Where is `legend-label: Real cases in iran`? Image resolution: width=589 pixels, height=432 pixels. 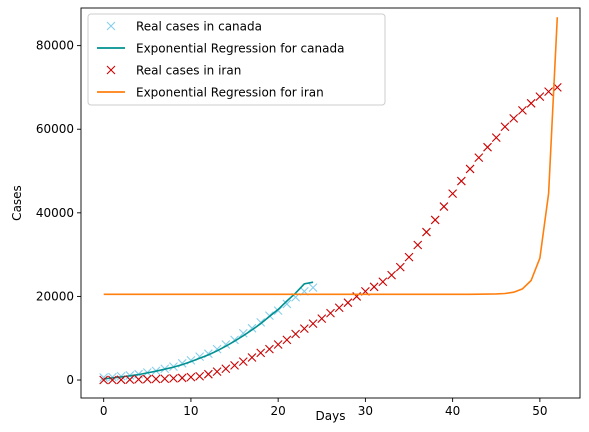
legend-label: Real cases in iran is located at coordinates (188, 71).